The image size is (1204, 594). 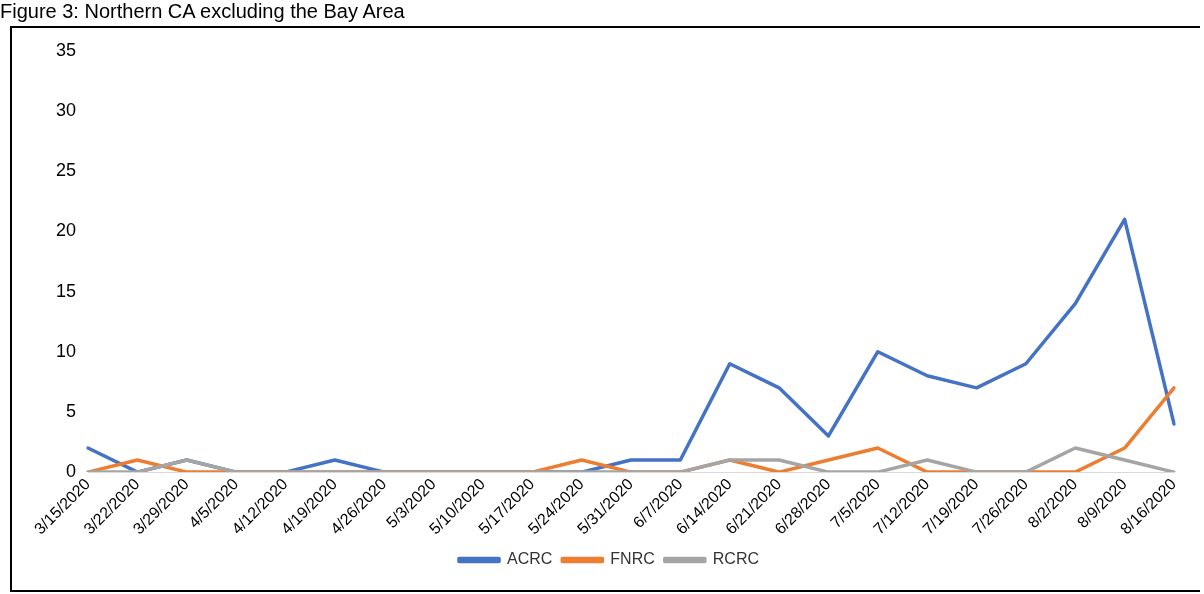 What do you see at coordinates (66, 290) in the screenshot?
I see `y-tick-label: 15` at bounding box center [66, 290].